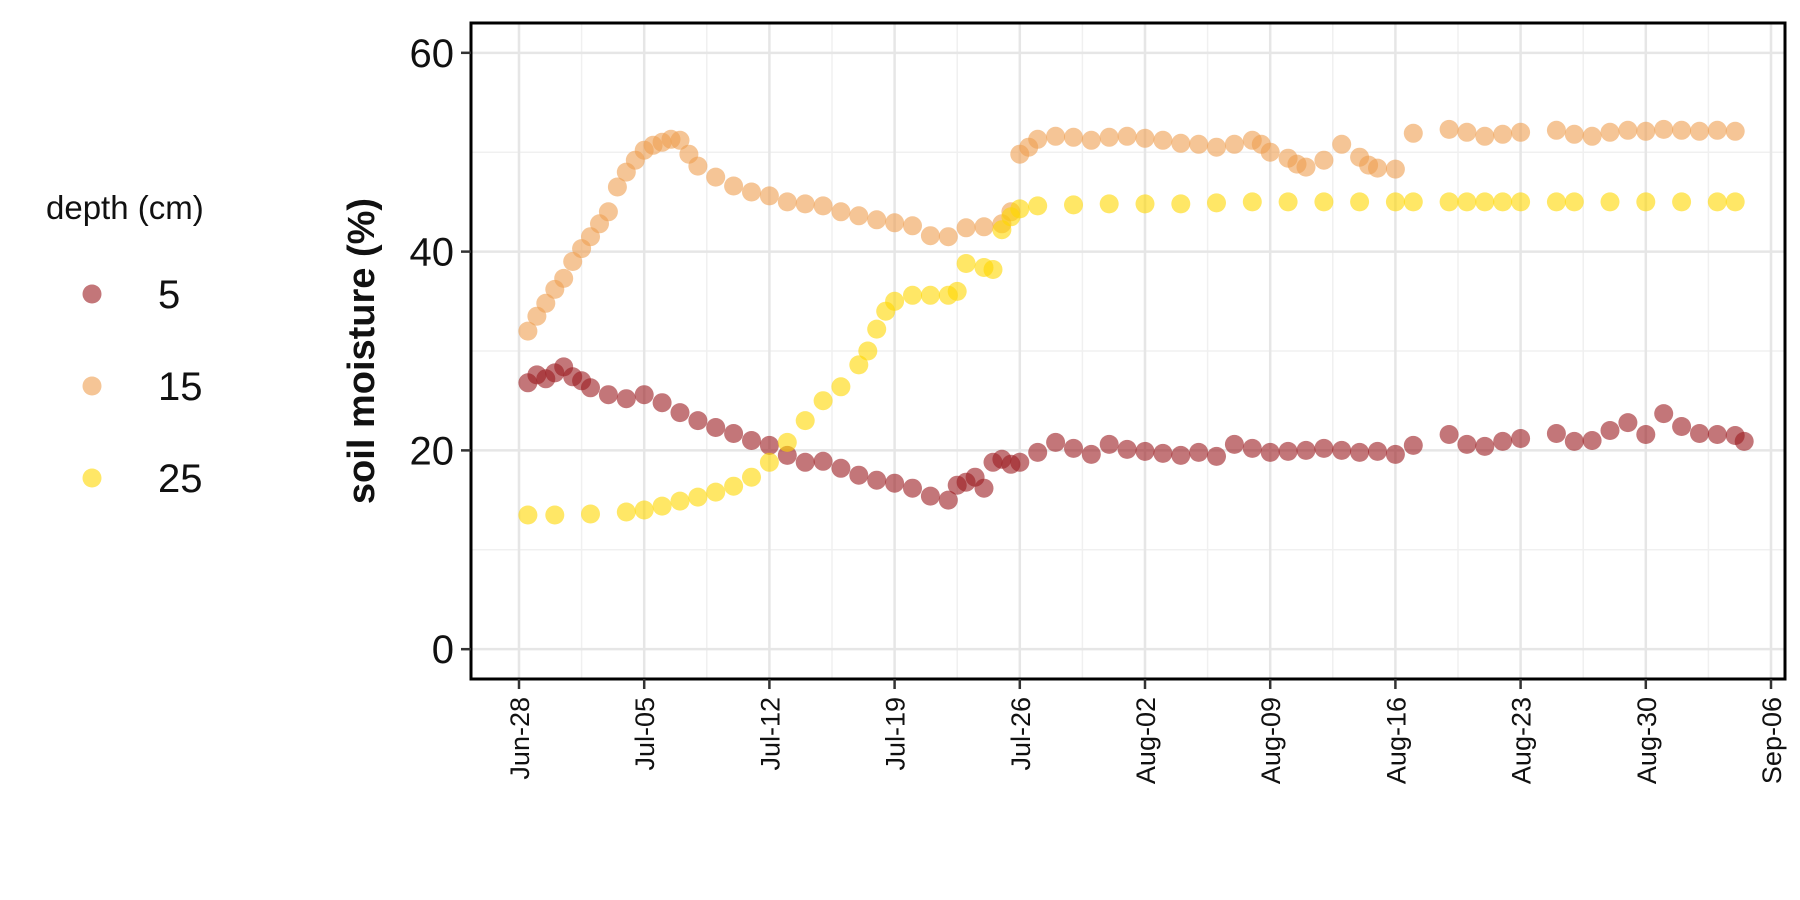 The height and width of the screenshot is (900, 1800). I want to click on legend-label-25: 25, so click(180, 479).